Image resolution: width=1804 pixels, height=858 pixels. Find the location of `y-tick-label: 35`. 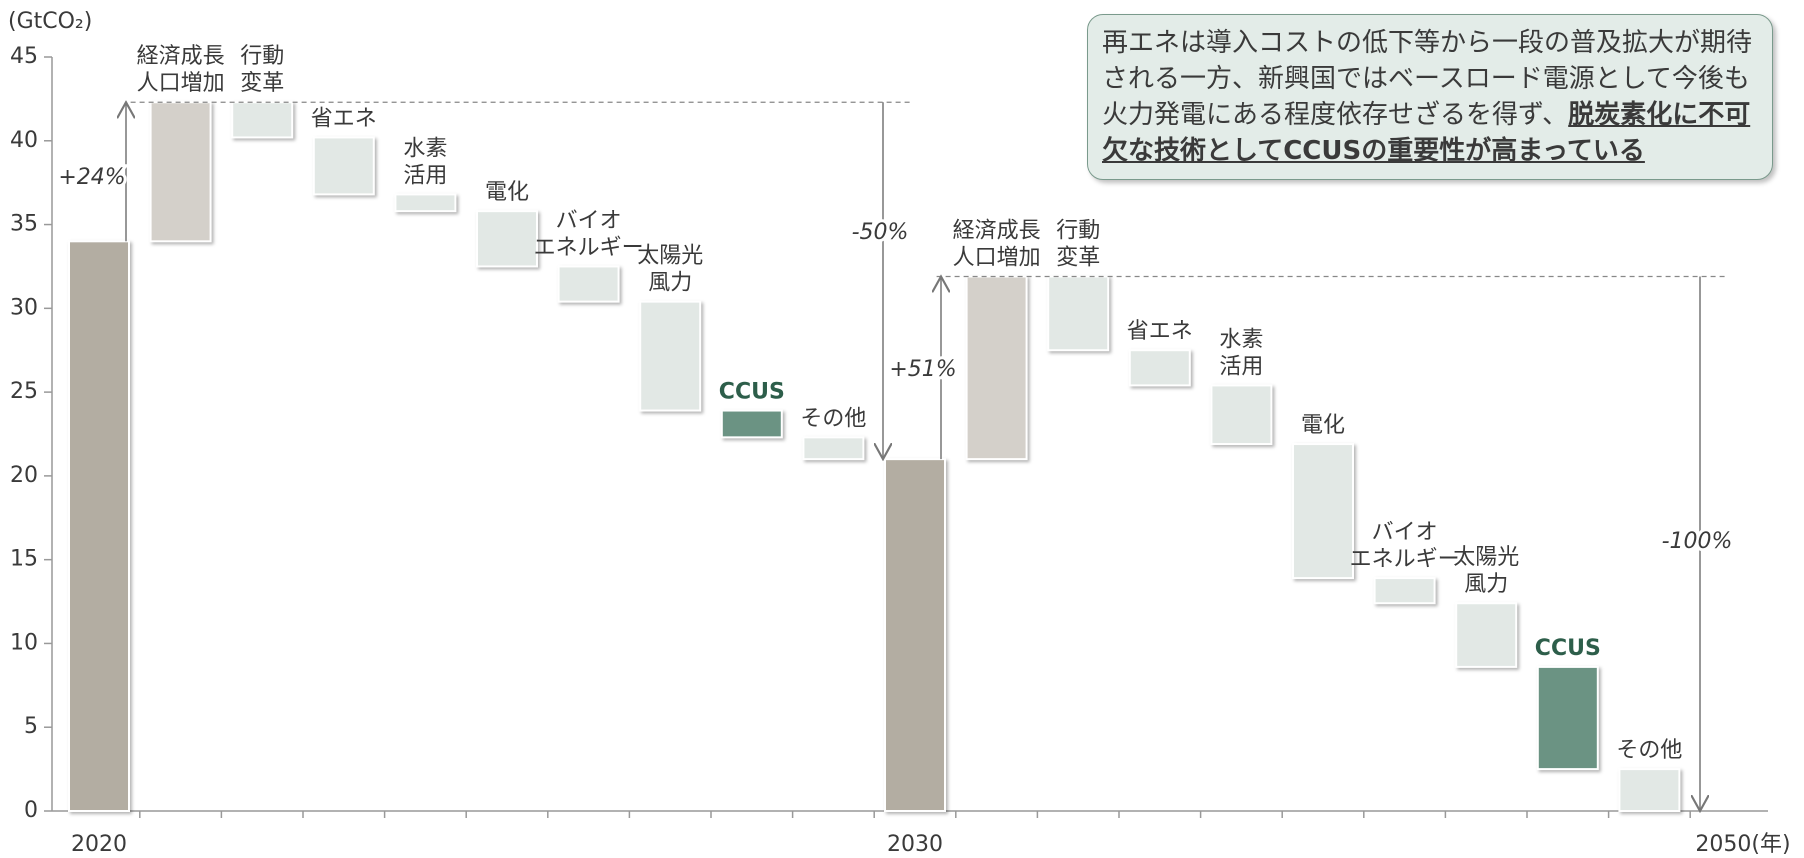

y-tick-label: 35 is located at coordinates (24, 224).